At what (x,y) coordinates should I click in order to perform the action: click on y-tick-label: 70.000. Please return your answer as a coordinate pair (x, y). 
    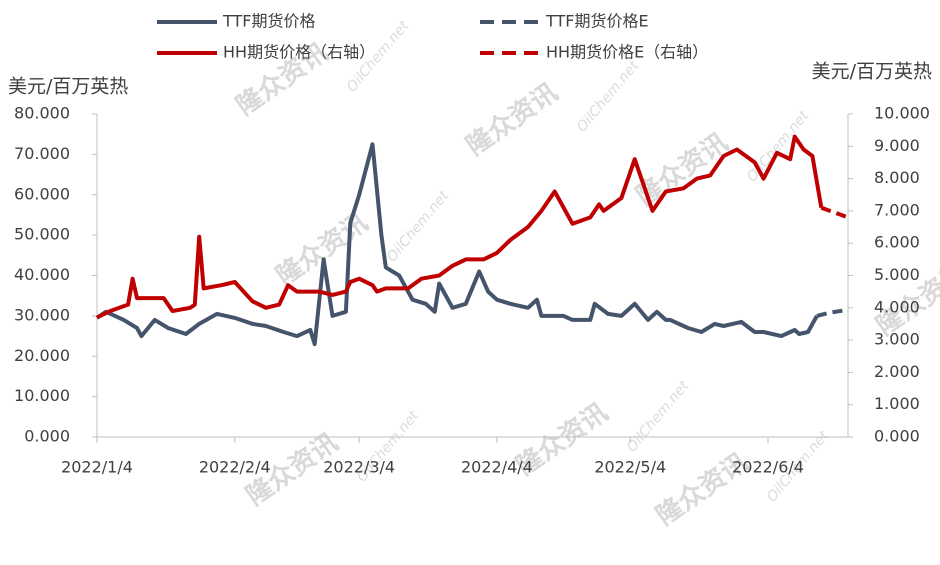
    Looking at the image, I should click on (42, 153).